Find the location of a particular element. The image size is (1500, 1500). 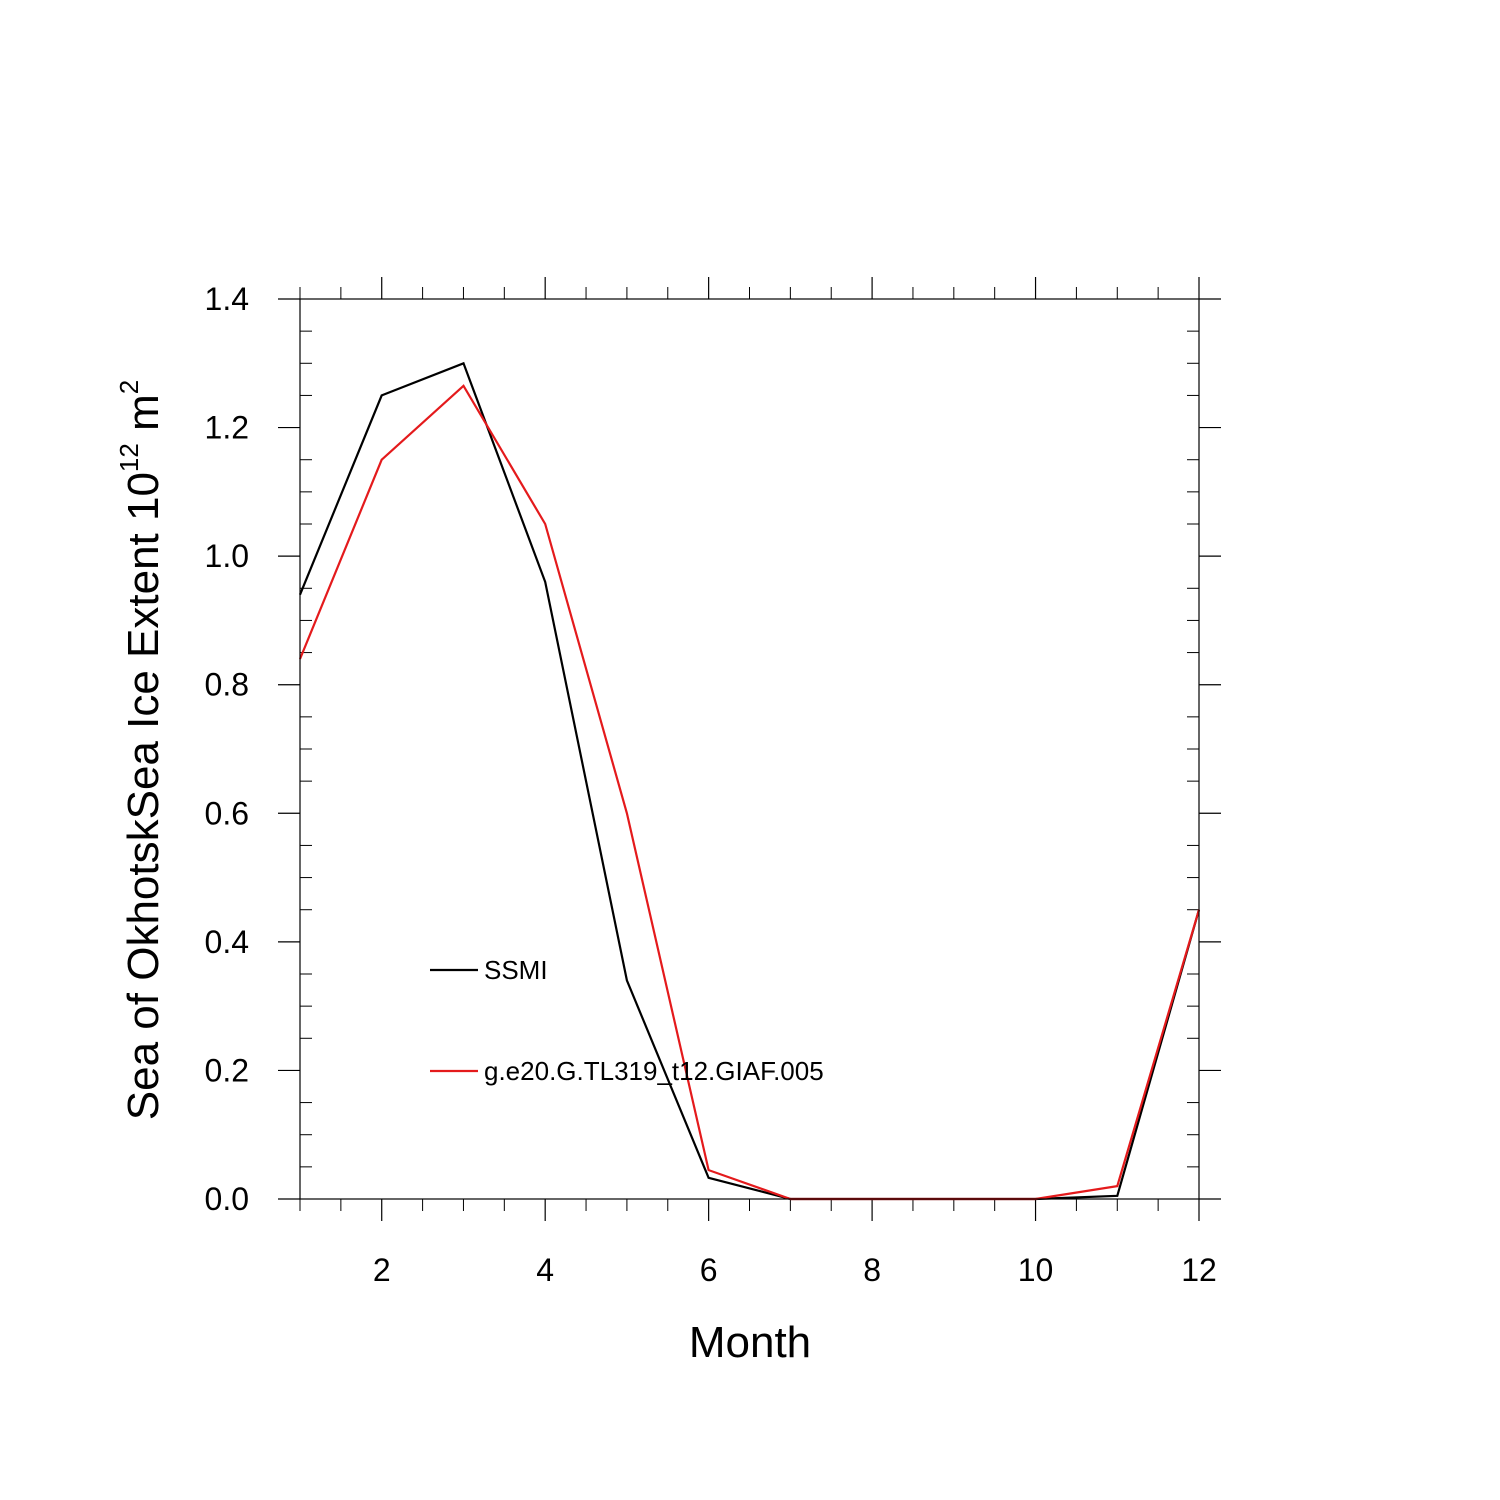

legend-label: g.e20.G.TL319_t12.GIAF.005 is located at coordinates (654, 1071).